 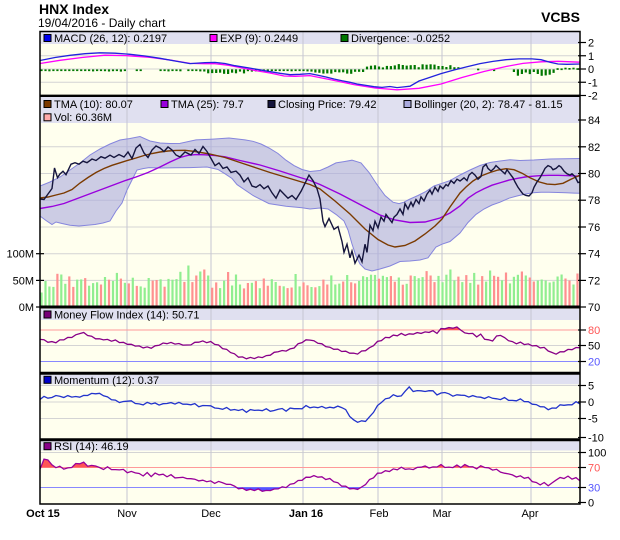 What do you see at coordinates (83, 118) in the screenshot?
I see `svg-text: Vol: 60.36M` at bounding box center [83, 118].